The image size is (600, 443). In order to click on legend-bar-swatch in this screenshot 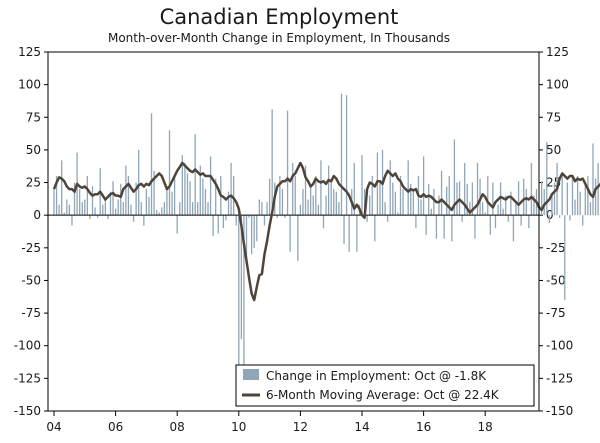, I will do `click(251, 374)`.